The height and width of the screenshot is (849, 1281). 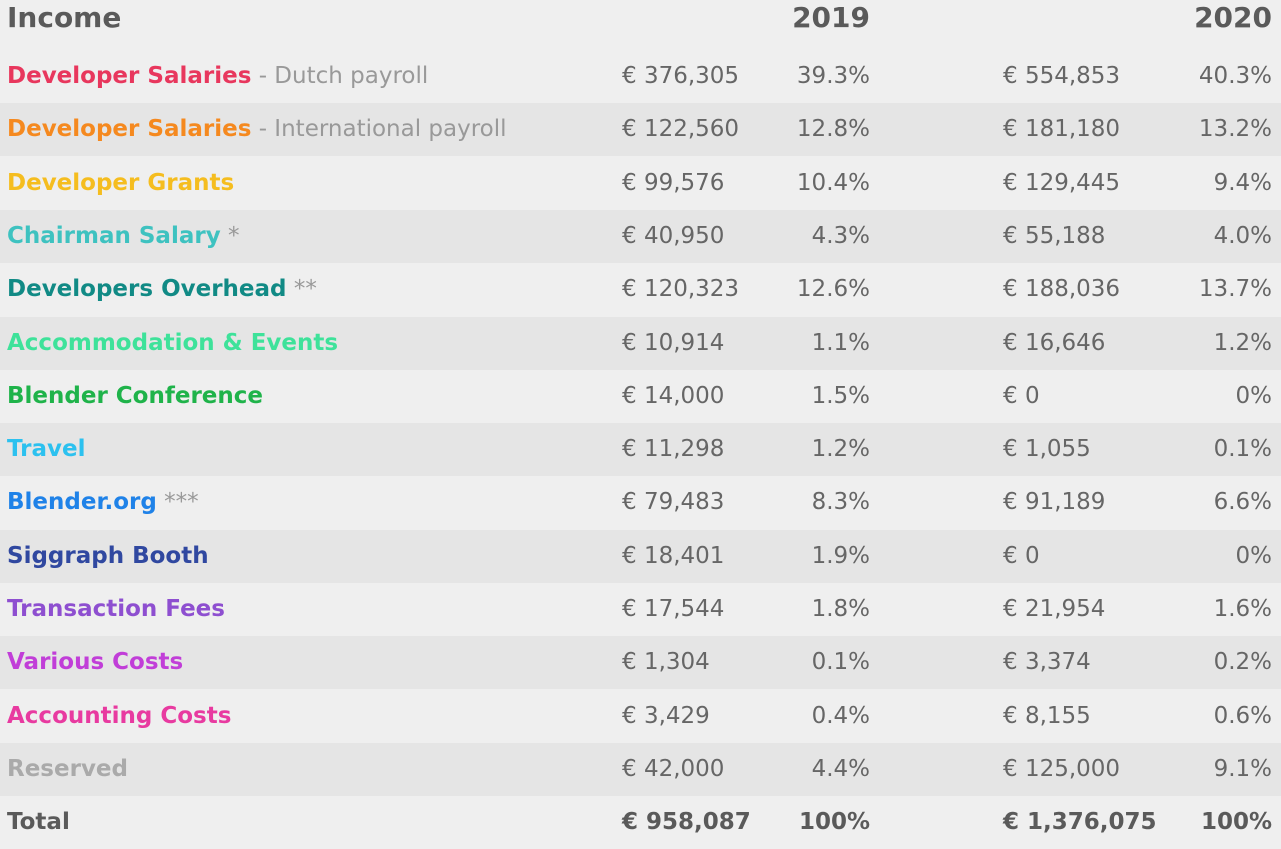 I want to click on table-row: Blender Conference € 14,000 1.5% € 0 0%, so click(x=640, y=396).